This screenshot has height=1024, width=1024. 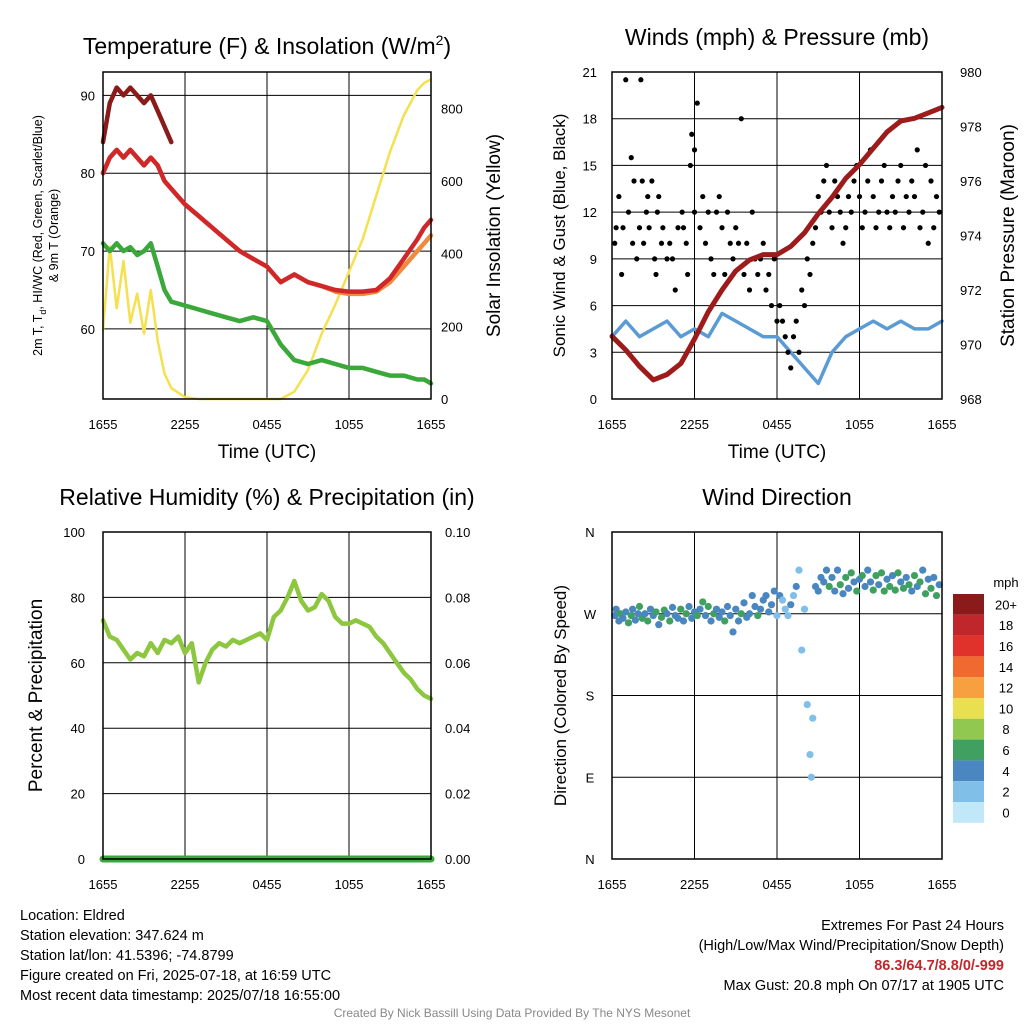 What do you see at coordinates (78, 728) in the screenshot?
I see `rh-y-tick-label: 40` at bounding box center [78, 728].